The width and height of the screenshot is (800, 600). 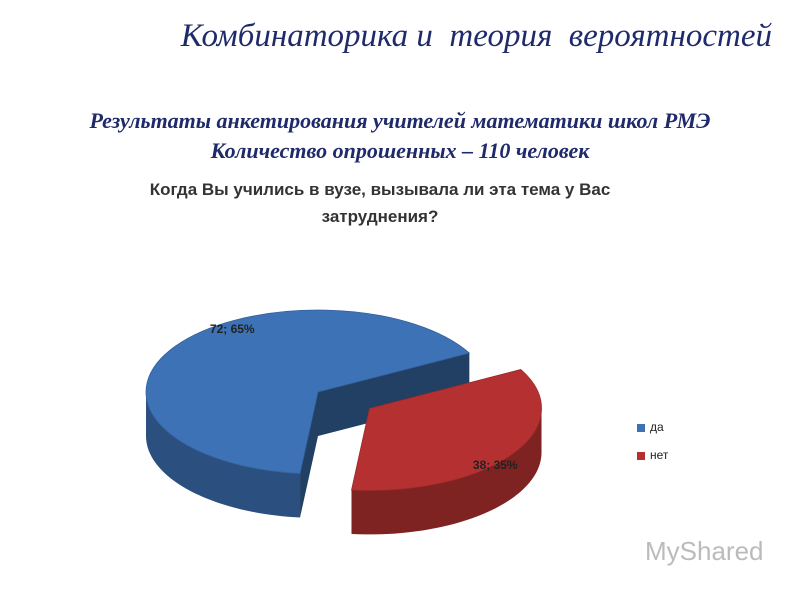 What do you see at coordinates (400, 150) in the screenshot?
I see `slide-subtitle: Количество опрошенных – 110 человек` at bounding box center [400, 150].